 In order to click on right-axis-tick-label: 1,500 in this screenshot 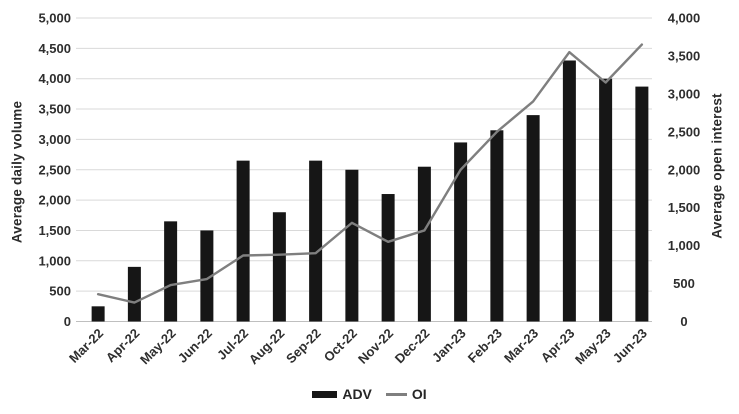, I will do `click(684, 207)`.